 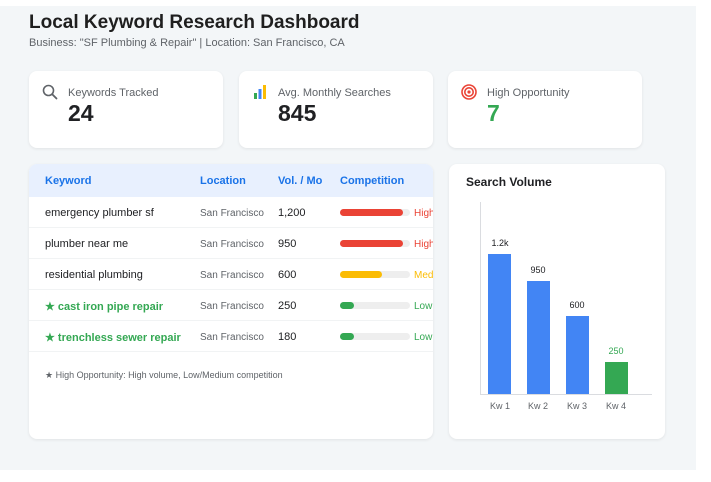 I want to click on target-icon, so click(x=469, y=92).